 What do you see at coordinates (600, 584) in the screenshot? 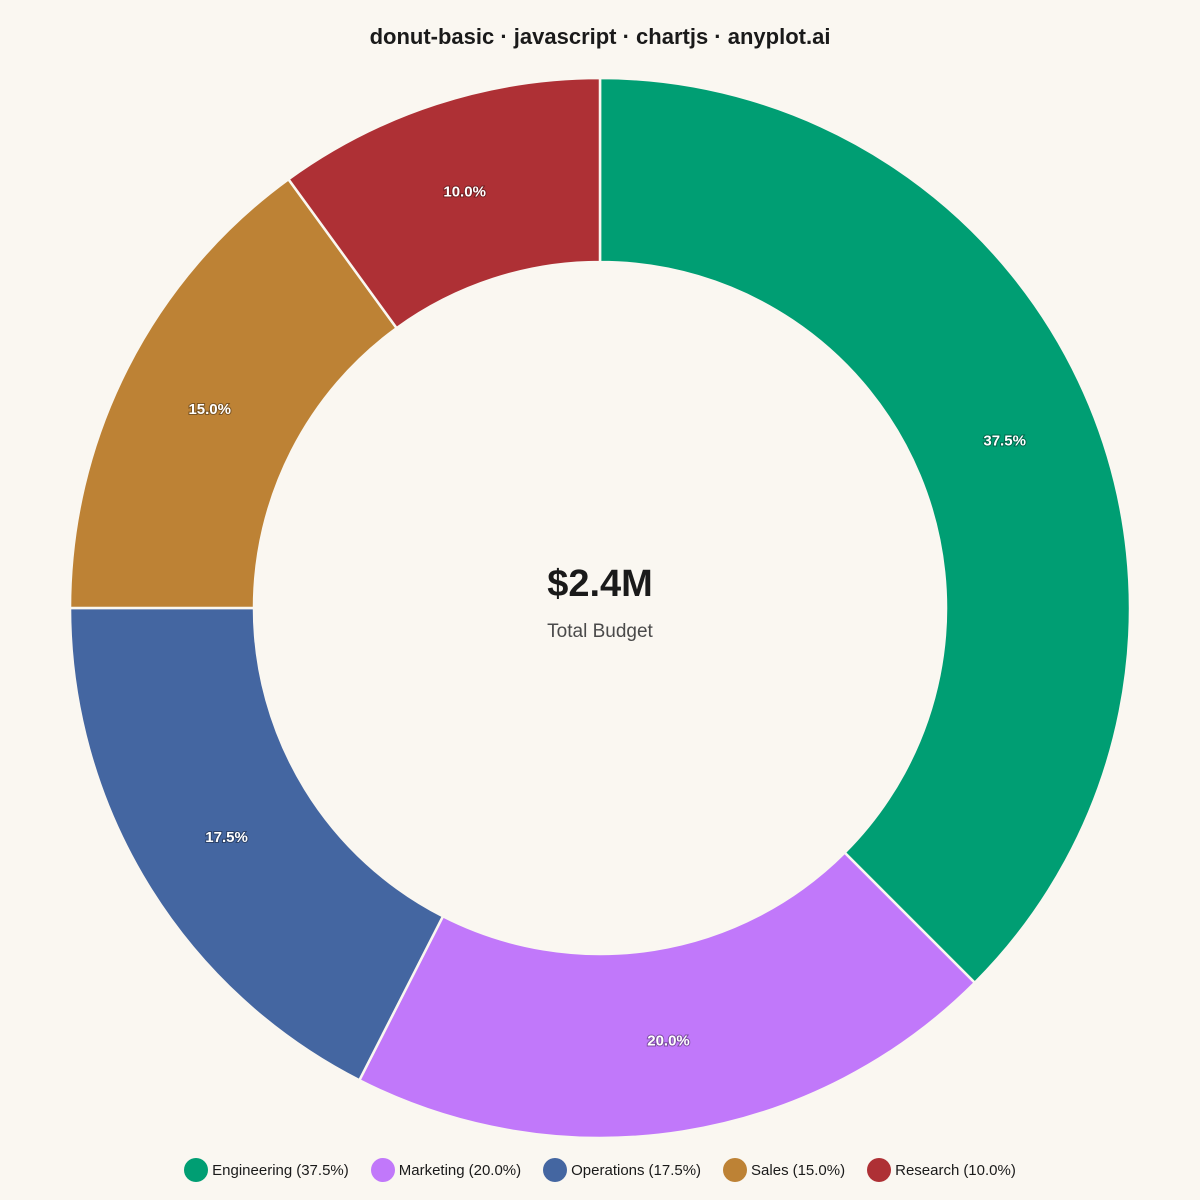
I see `center-value: $2.4M` at bounding box center [600, 584].